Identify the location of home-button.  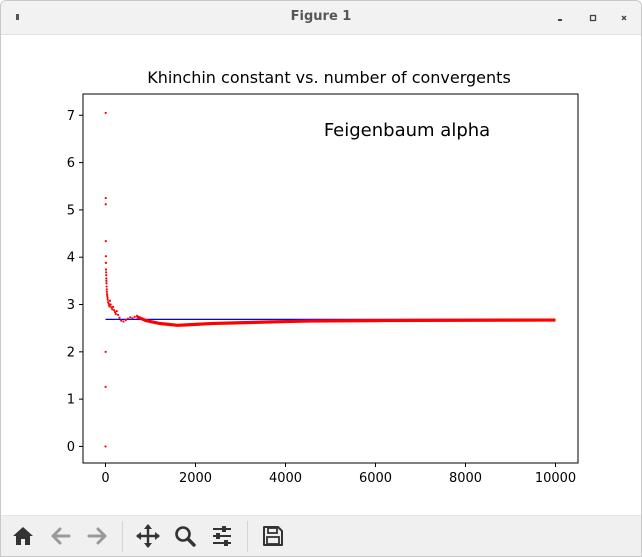
(23, 536).